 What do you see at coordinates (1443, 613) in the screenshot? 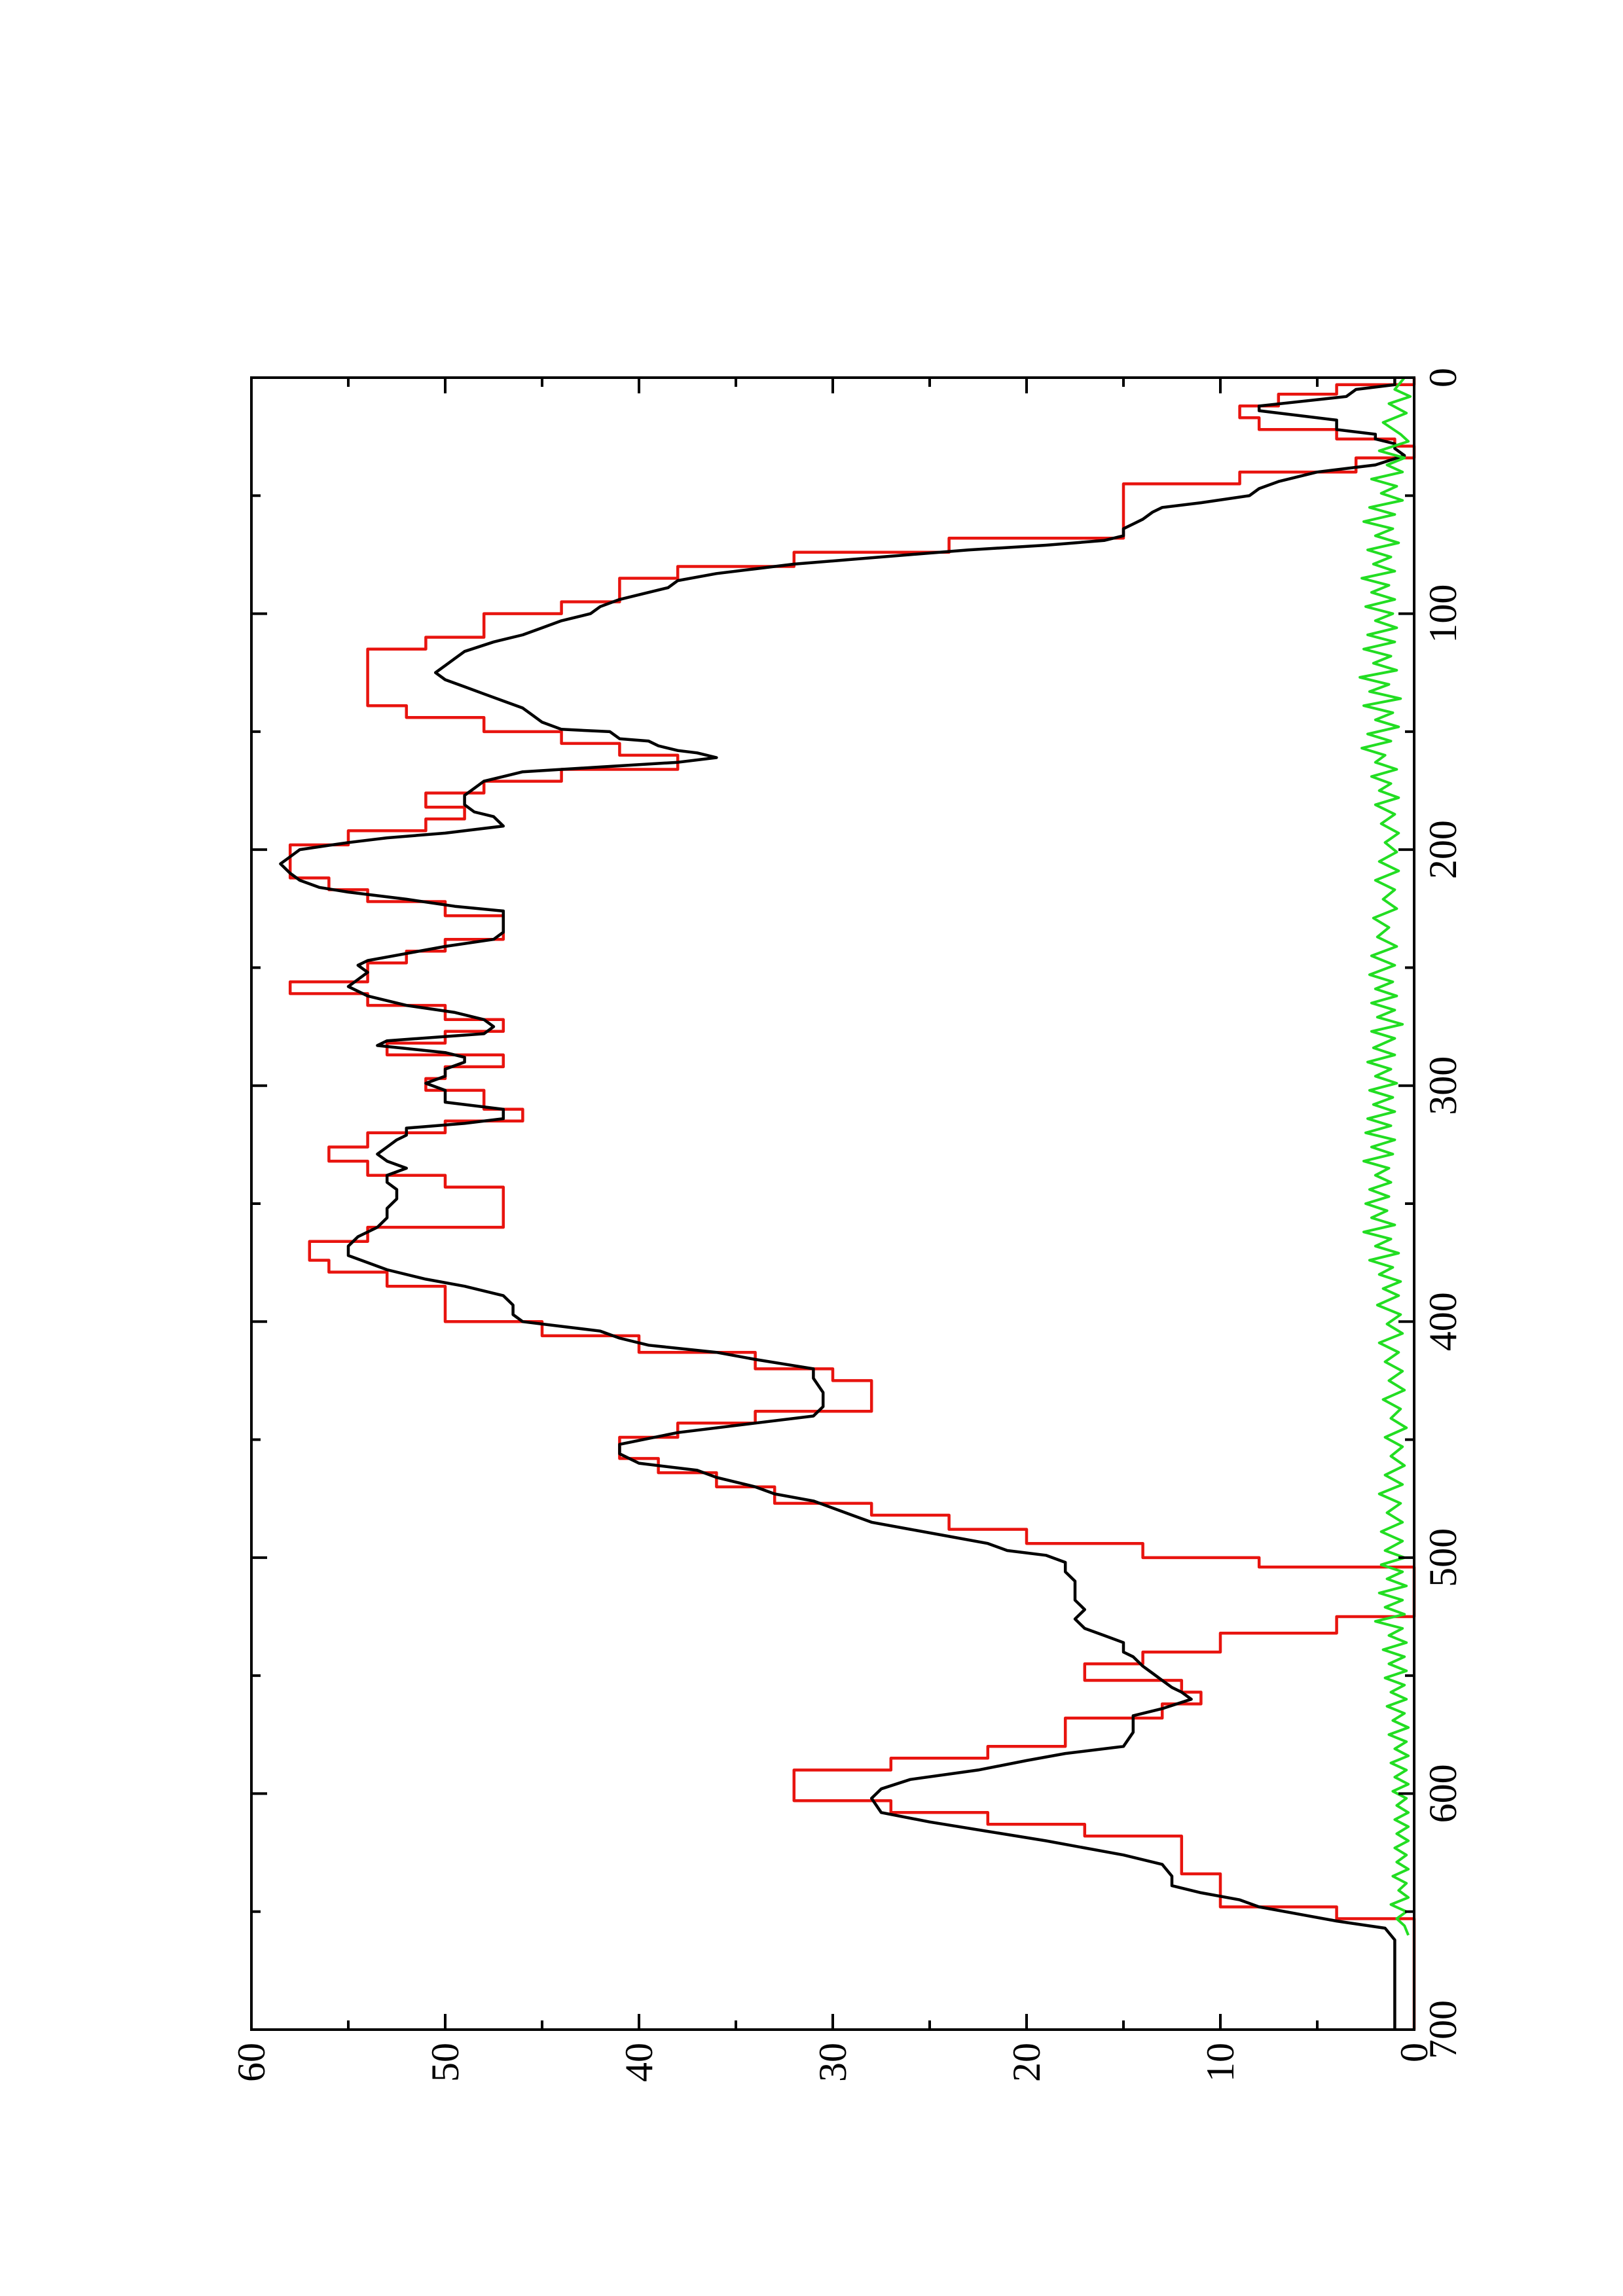
I see `x-tick-label: 100` at bounding box center [1443, 613].